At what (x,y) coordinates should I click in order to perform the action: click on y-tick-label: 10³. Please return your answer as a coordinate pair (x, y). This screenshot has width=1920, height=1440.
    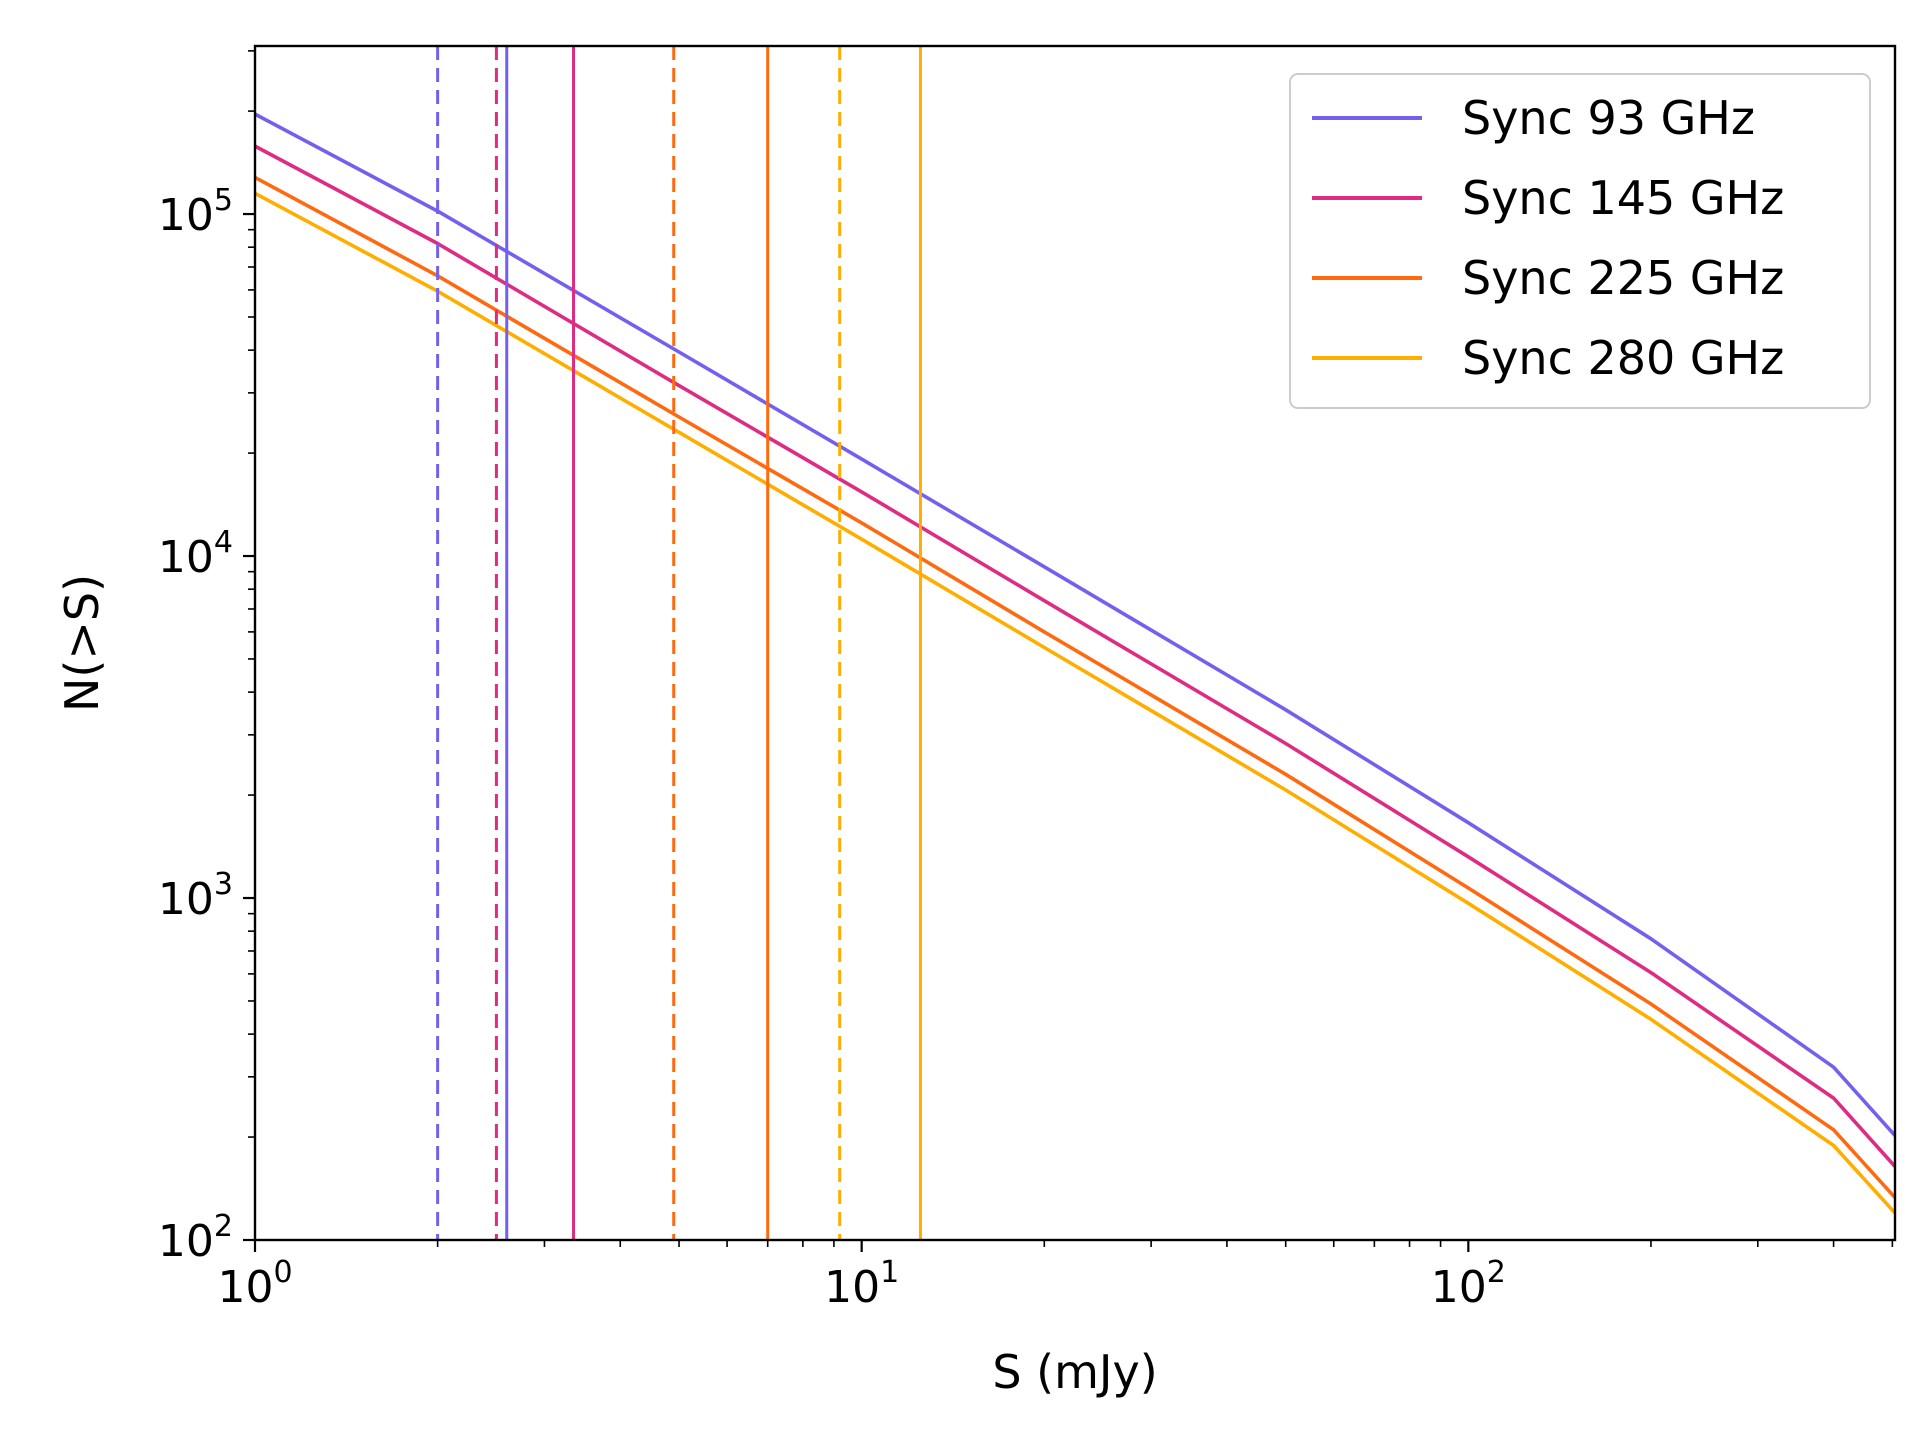
    Looking at the image, I should click on (195, 896).